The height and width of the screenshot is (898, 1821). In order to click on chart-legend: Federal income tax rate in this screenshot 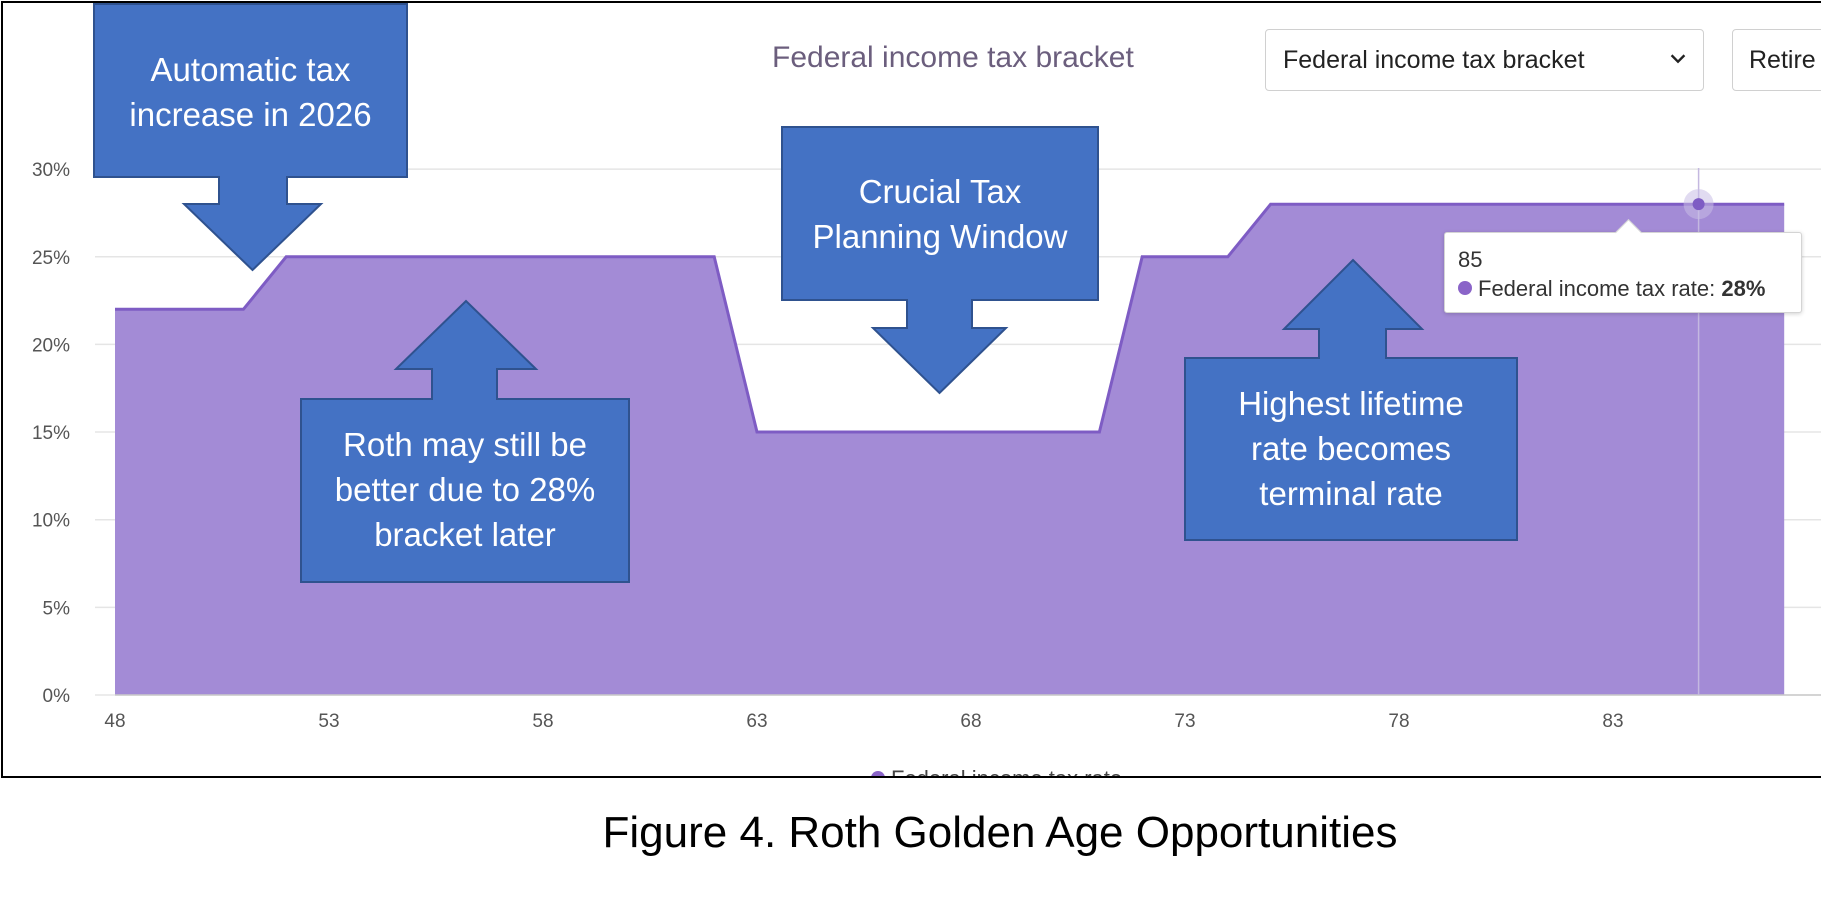, I will do `click(996, 771)`.